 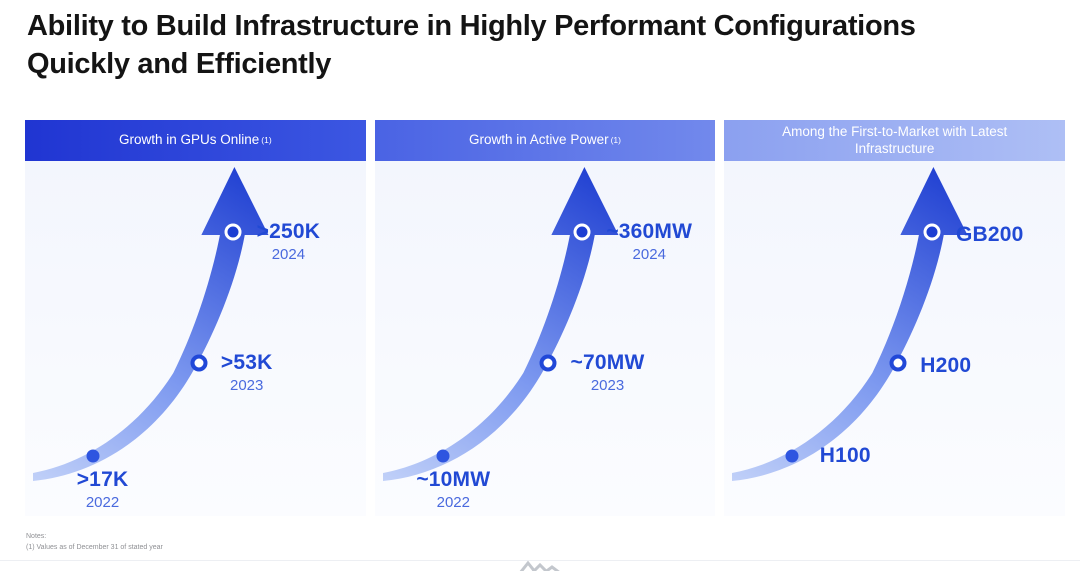 I want to click on data-point-label: ~10MW 2022, so click(x=453, y=489).